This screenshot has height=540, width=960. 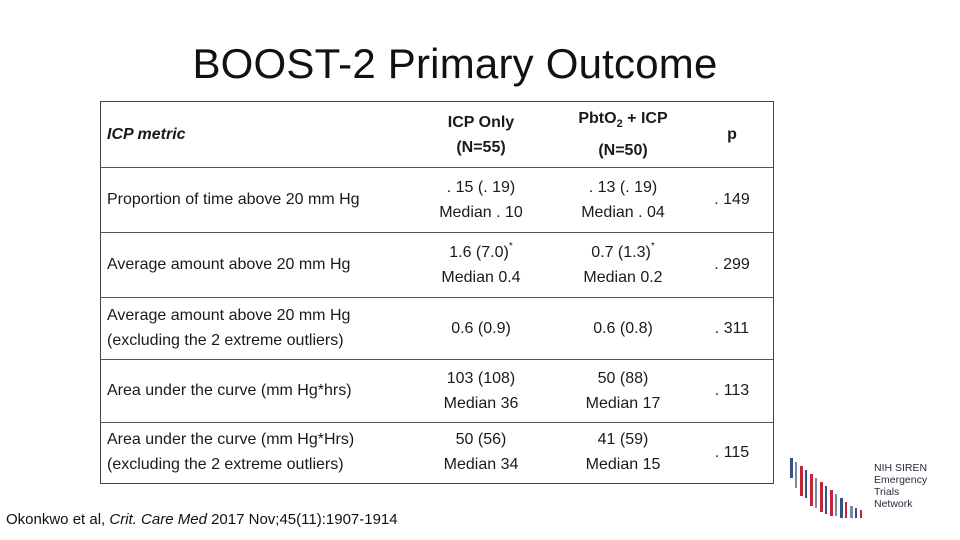 I want to click on row-icp-value: . 15 (. 19) Median . 10, so click(x=481, y=199).